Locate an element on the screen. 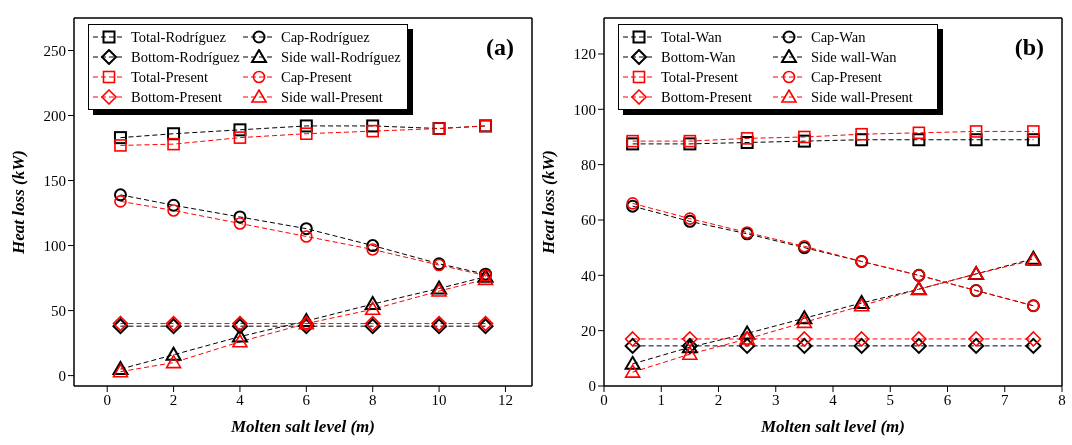 Image resolution: width=1072 pixels, height=445 pixels. y-axis-title: Heat loss (kW) is located at coordinates (19, 202).